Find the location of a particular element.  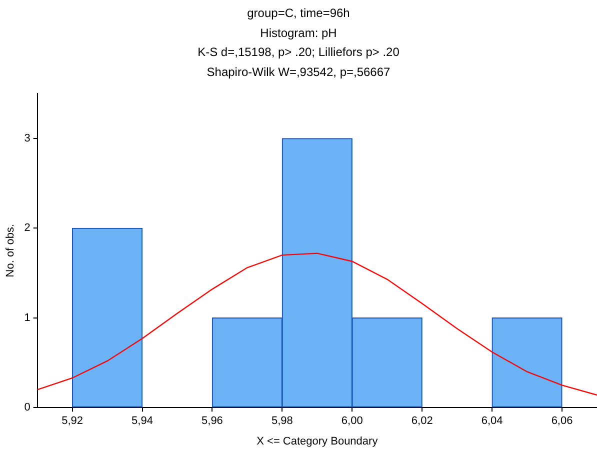

text: K-S d=,15198, p> .20; Lilliefors p> .20 is located at coordinates (298, 52).